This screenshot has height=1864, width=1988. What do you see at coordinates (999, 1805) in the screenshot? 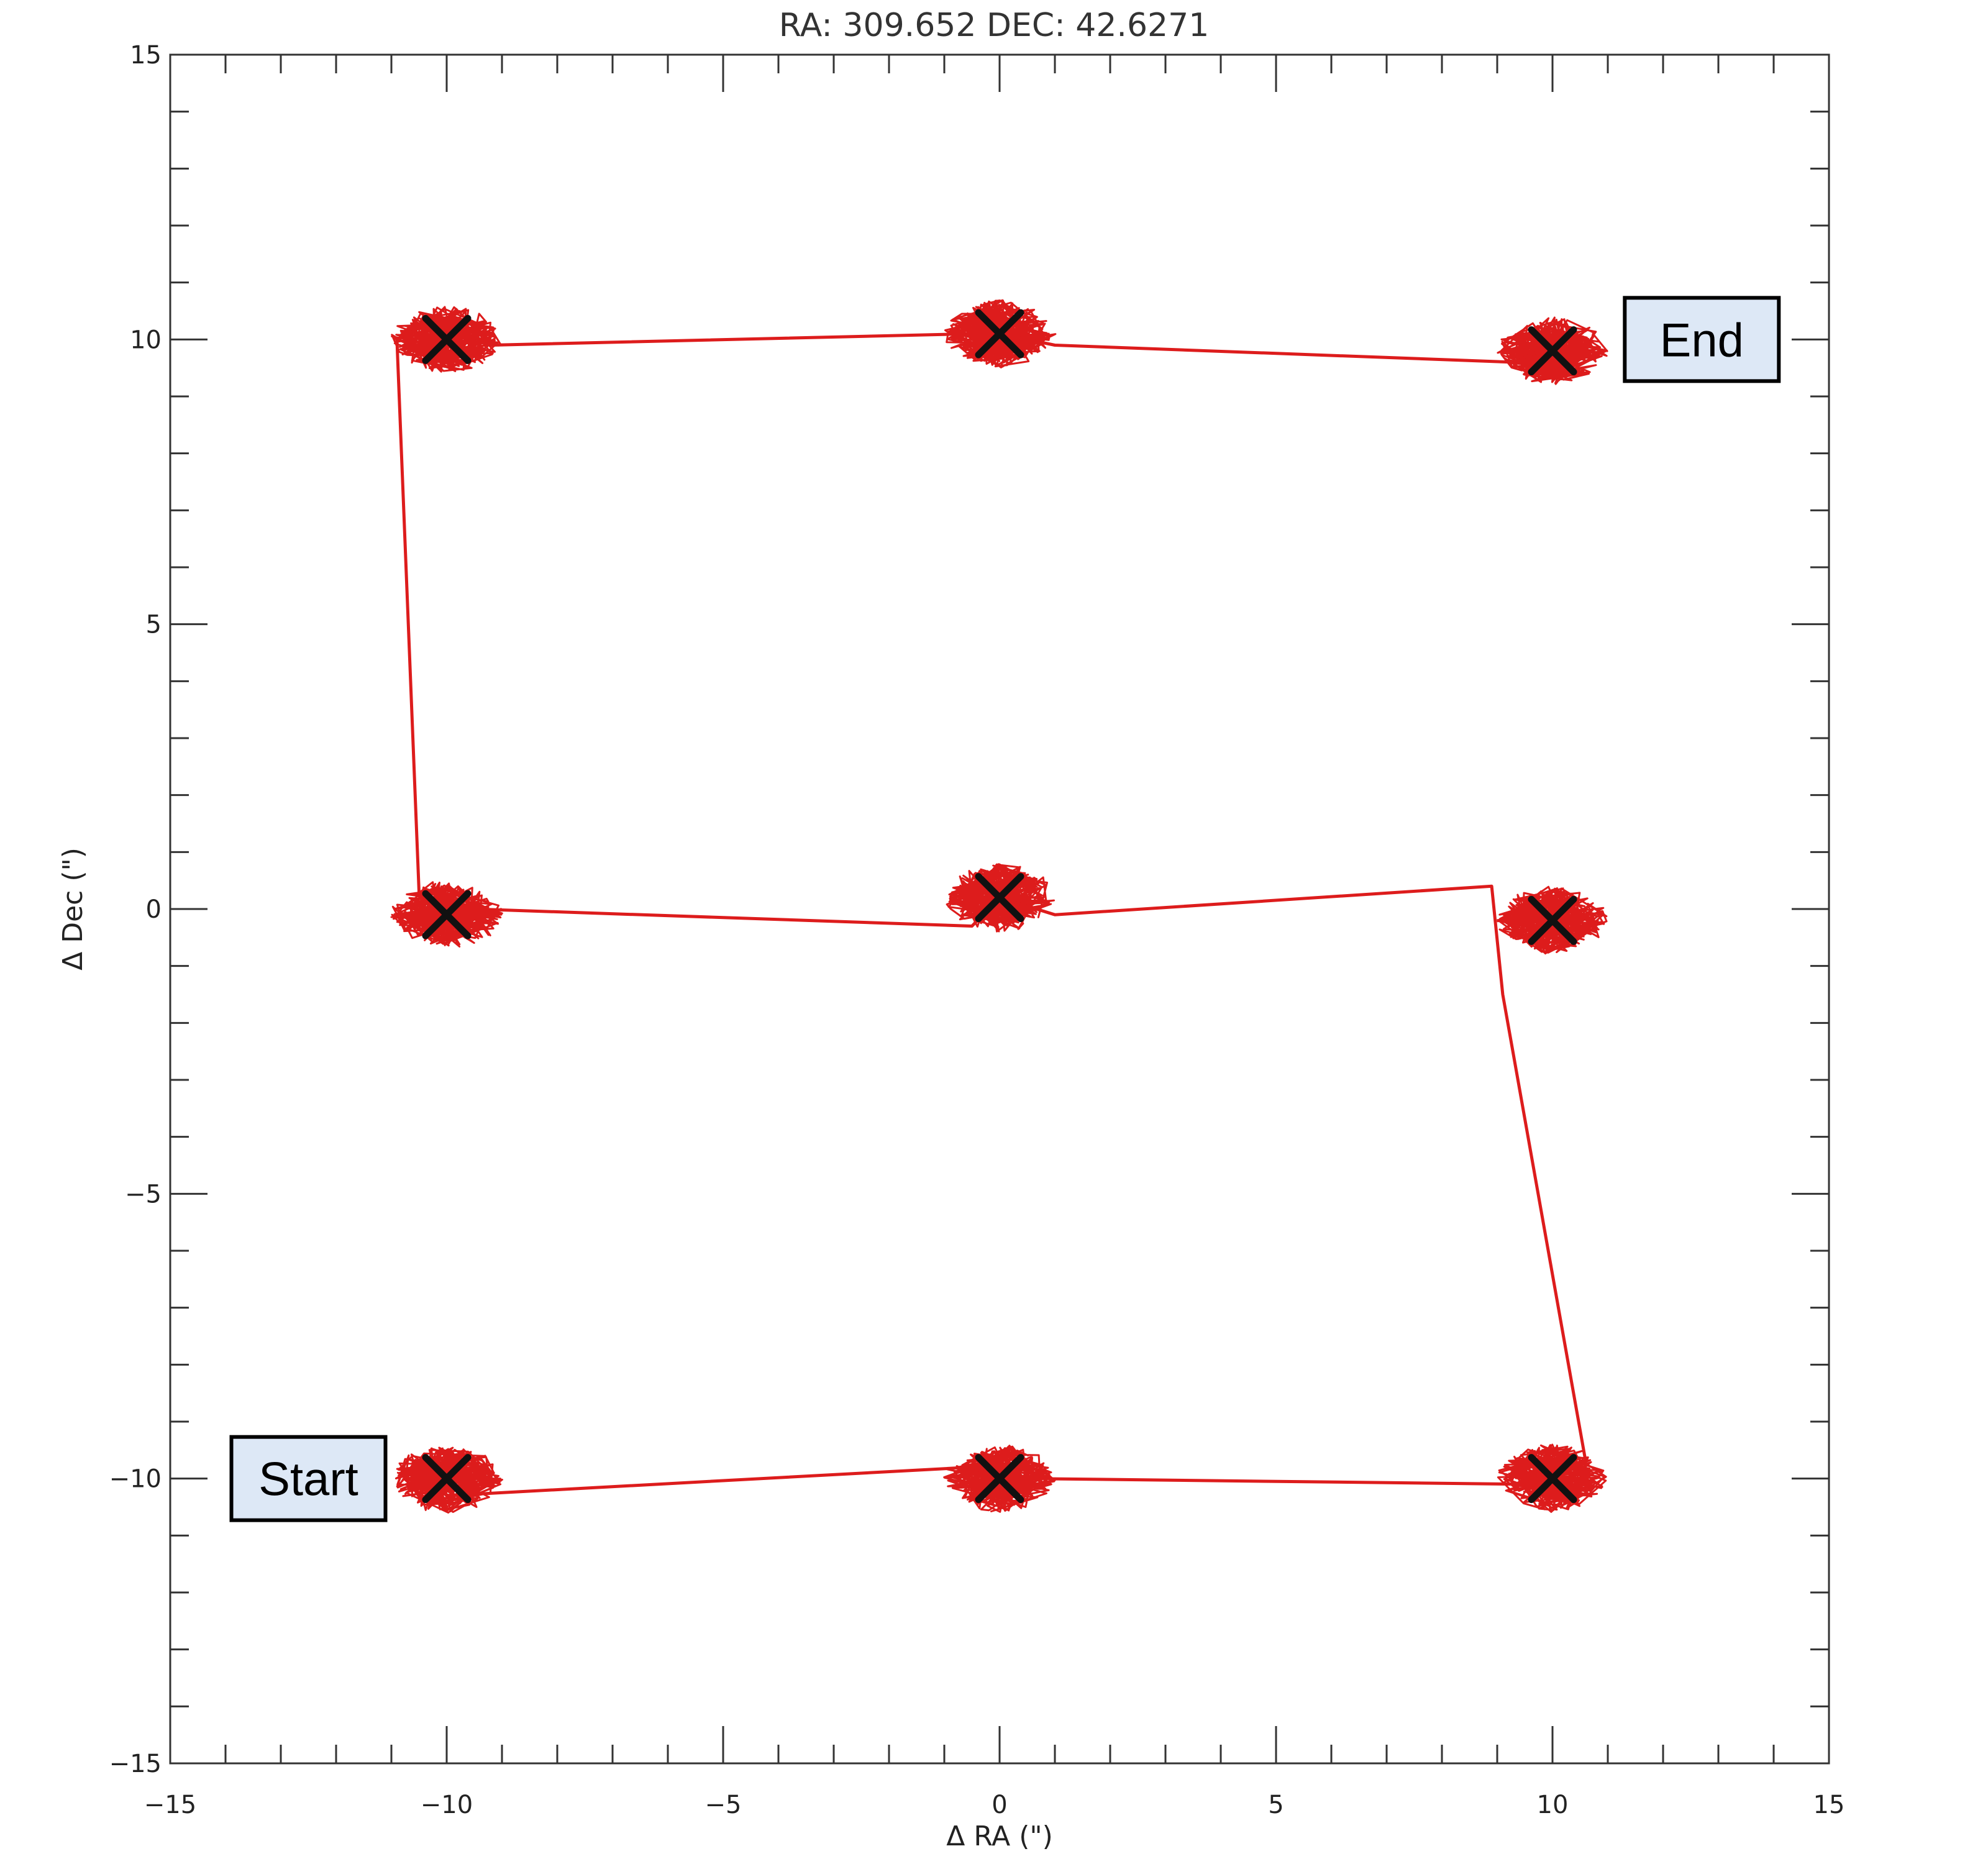
I see `x-tick-label: 0` at bounding box center [999, 1805].